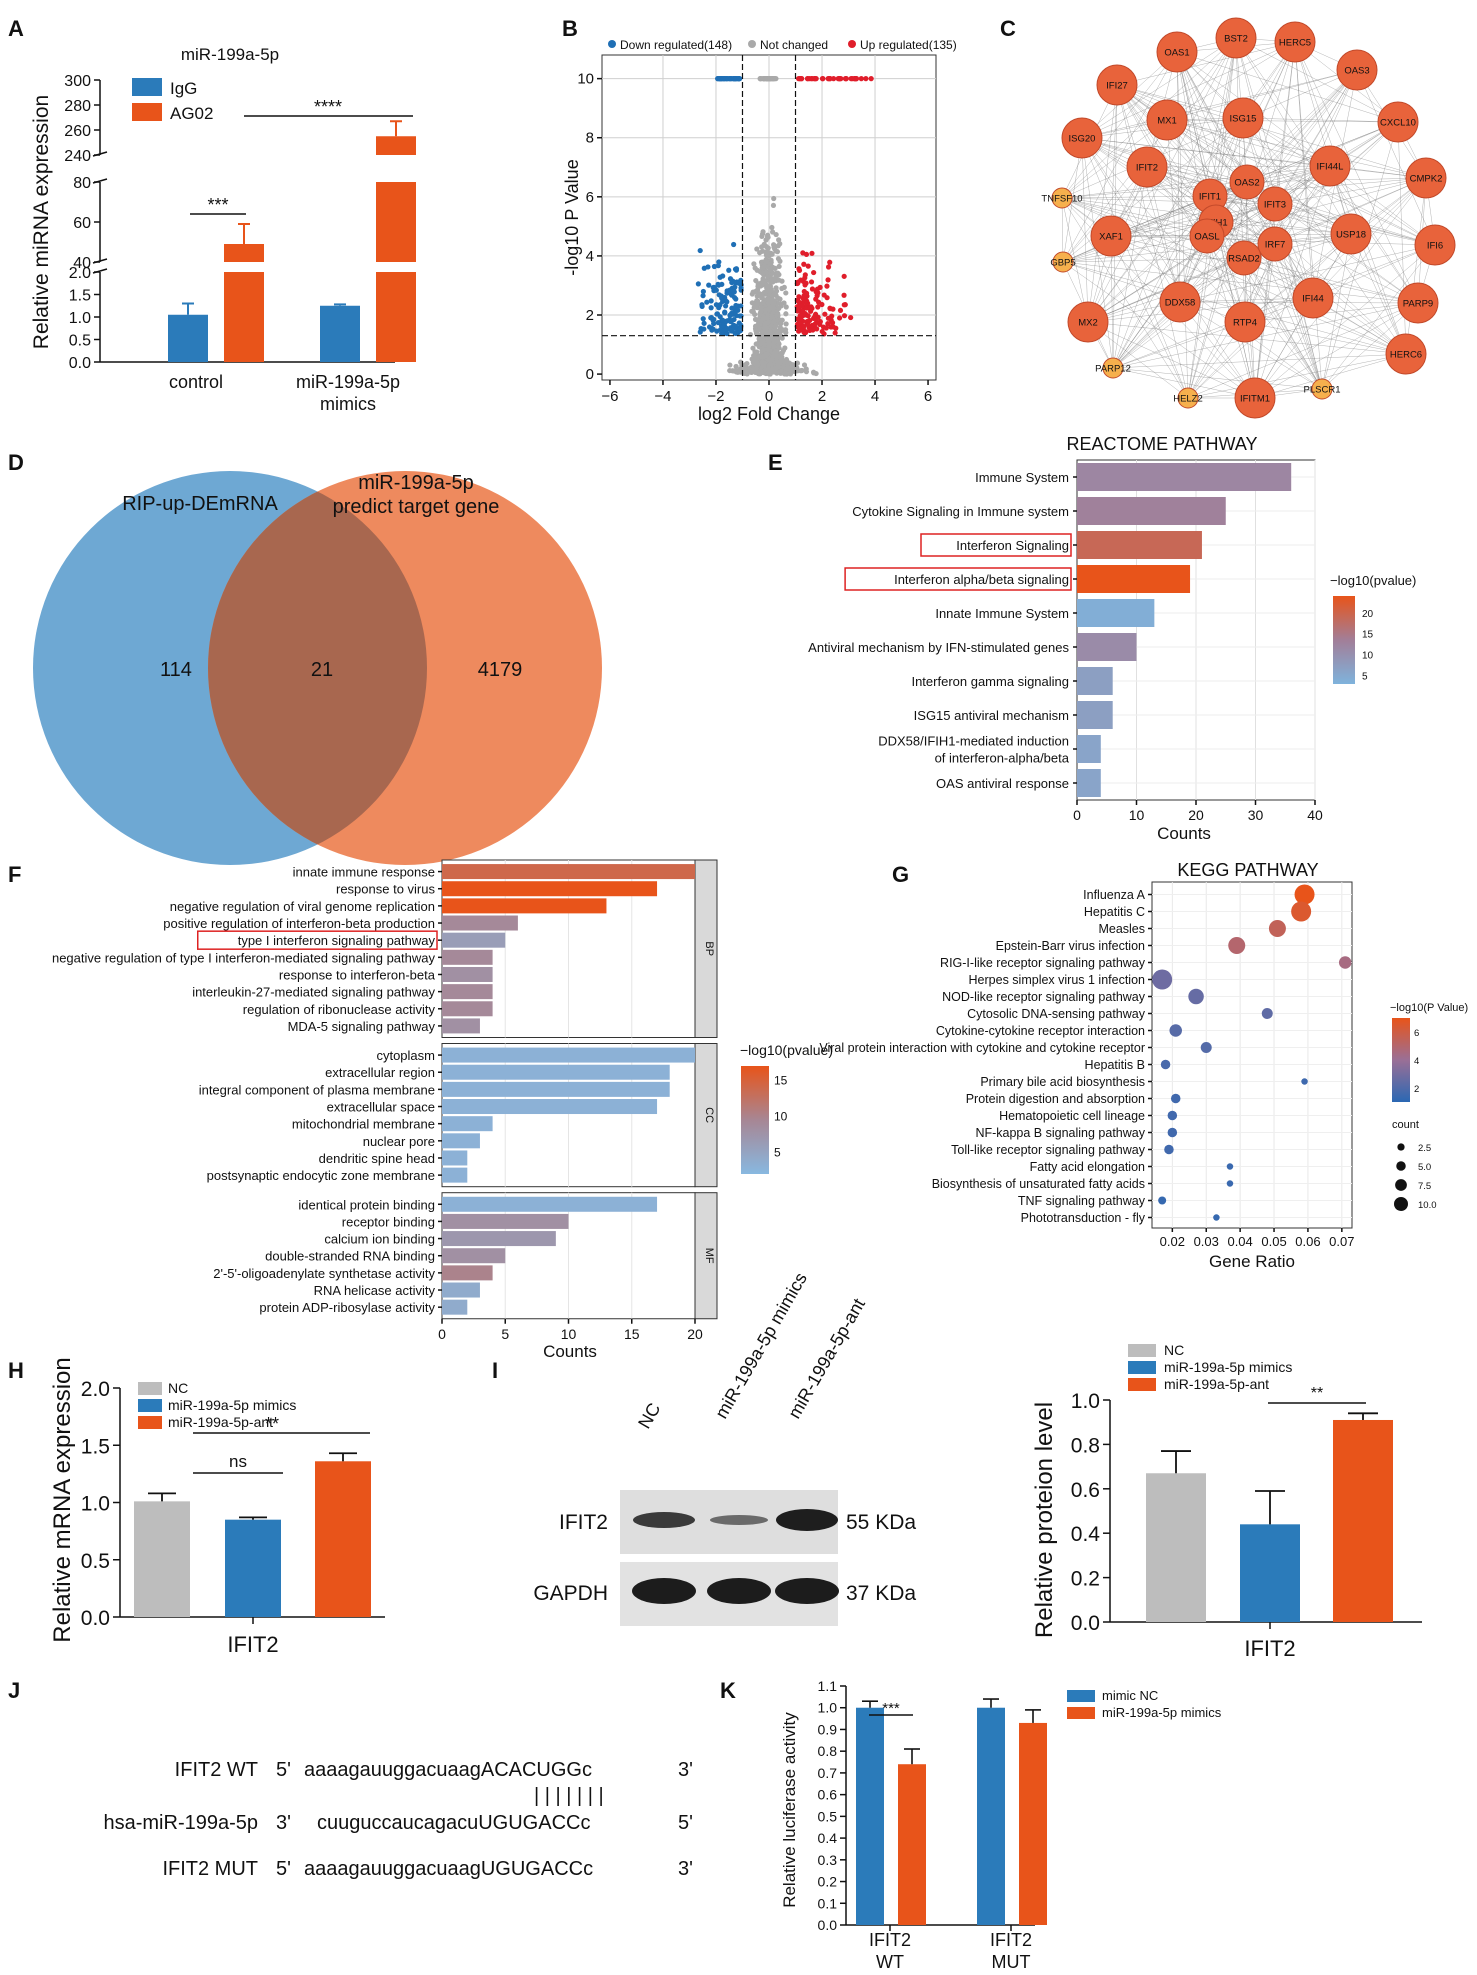 This screenshot has width=1477, height=1975. What do you see at coordinates (1085, 1401) in the screenshot?
I see `panel-i2-y-tick-label: 1.0` at bounding box center [1085, 1401].